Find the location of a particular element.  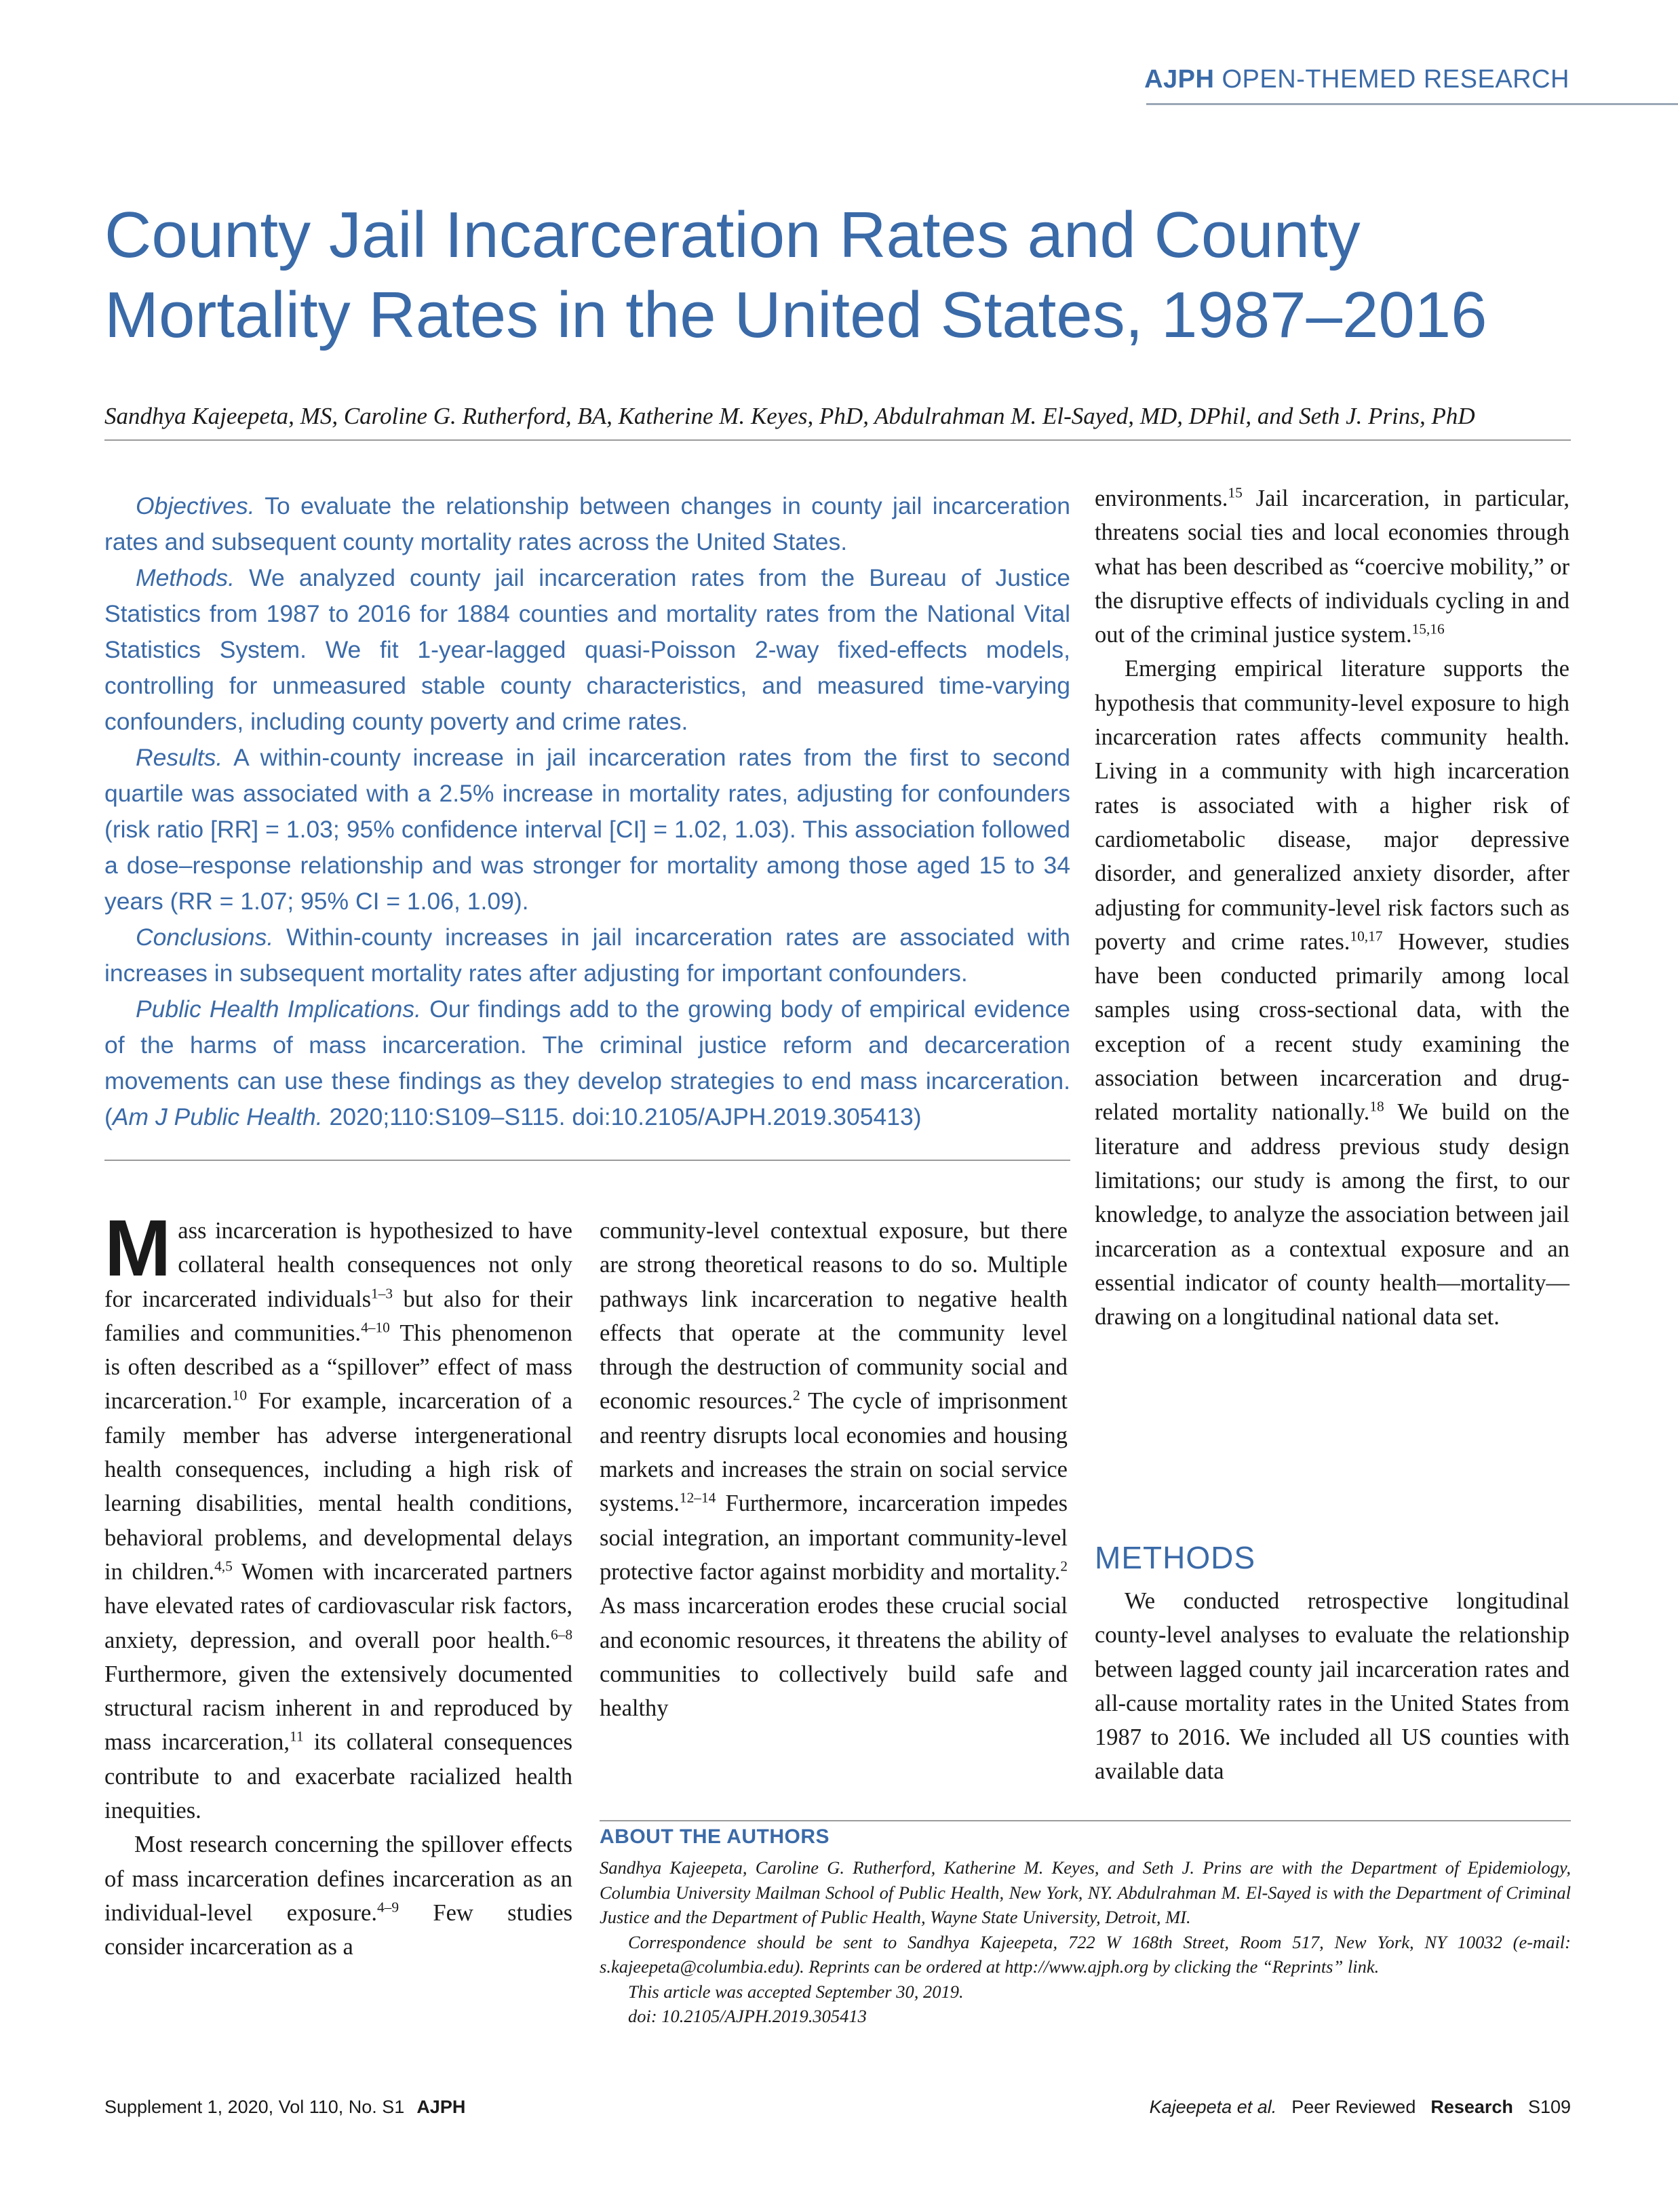

reference-superscript: 4–9 is located at coordinates (388, 1908).